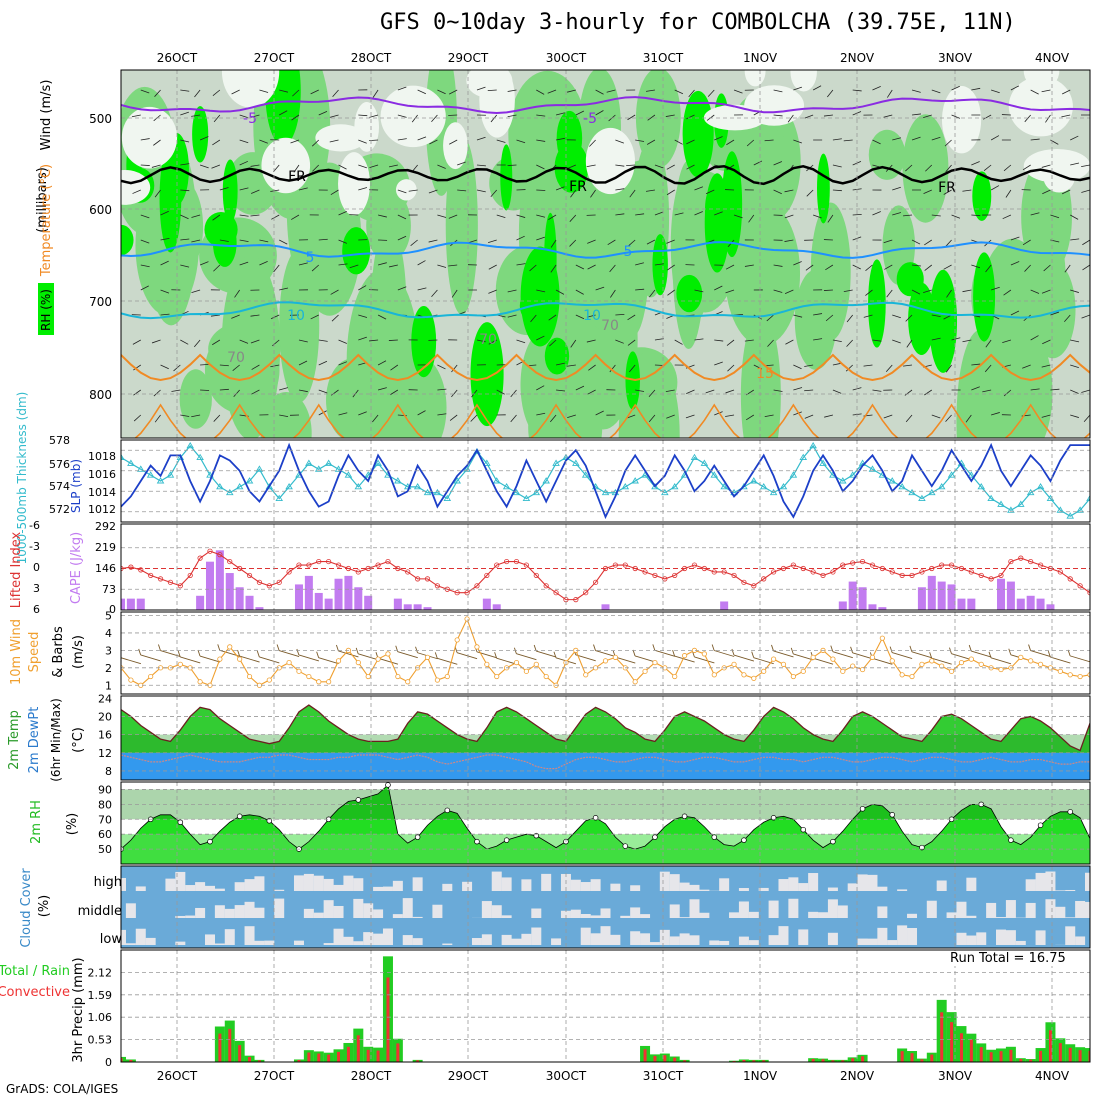  What do you see at coordinates (274, 1076) in the screenshot?
I see `bottom-x-label: 27OCT` at bounding box center [274, 1076].